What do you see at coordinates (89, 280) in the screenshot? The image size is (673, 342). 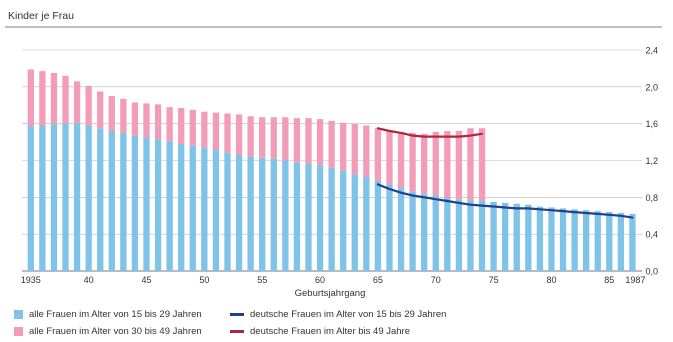 I see `x-tick-label: 40` at bounding box center [89, 280].